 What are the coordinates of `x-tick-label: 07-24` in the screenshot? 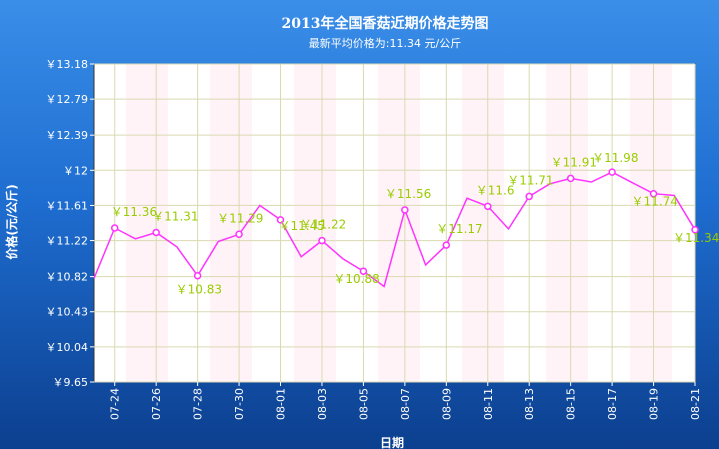 It's located at (115, 404).